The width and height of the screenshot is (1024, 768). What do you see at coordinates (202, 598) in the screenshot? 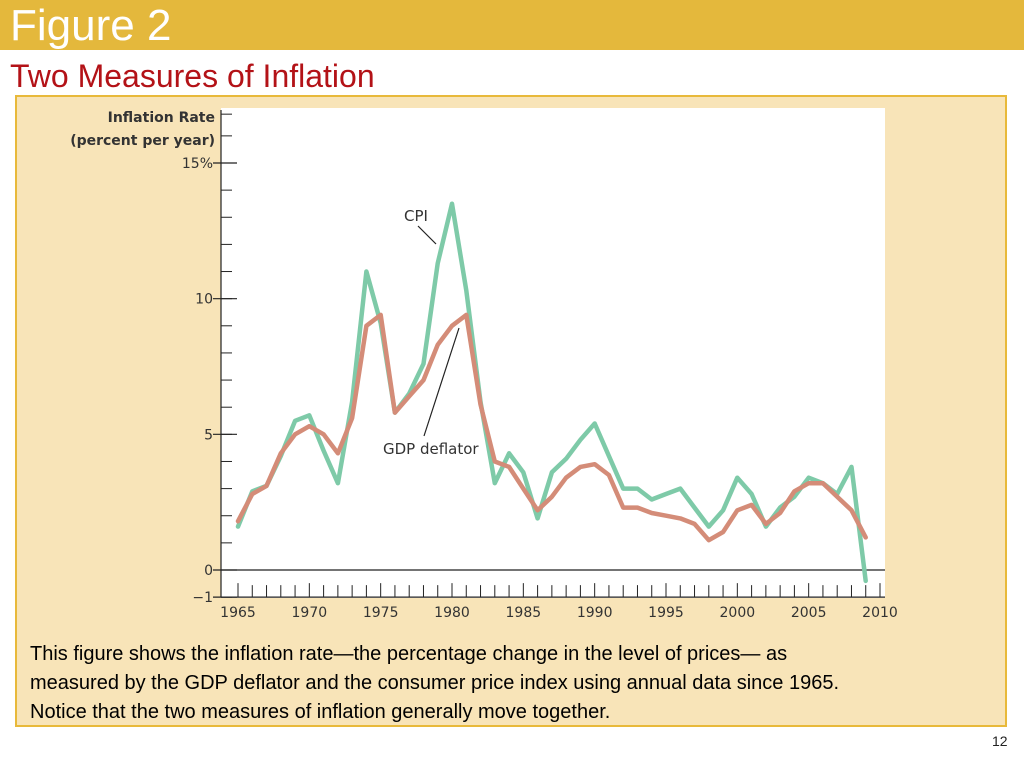
I see `y-tick-label: −1` at bounding box center [202, 598].